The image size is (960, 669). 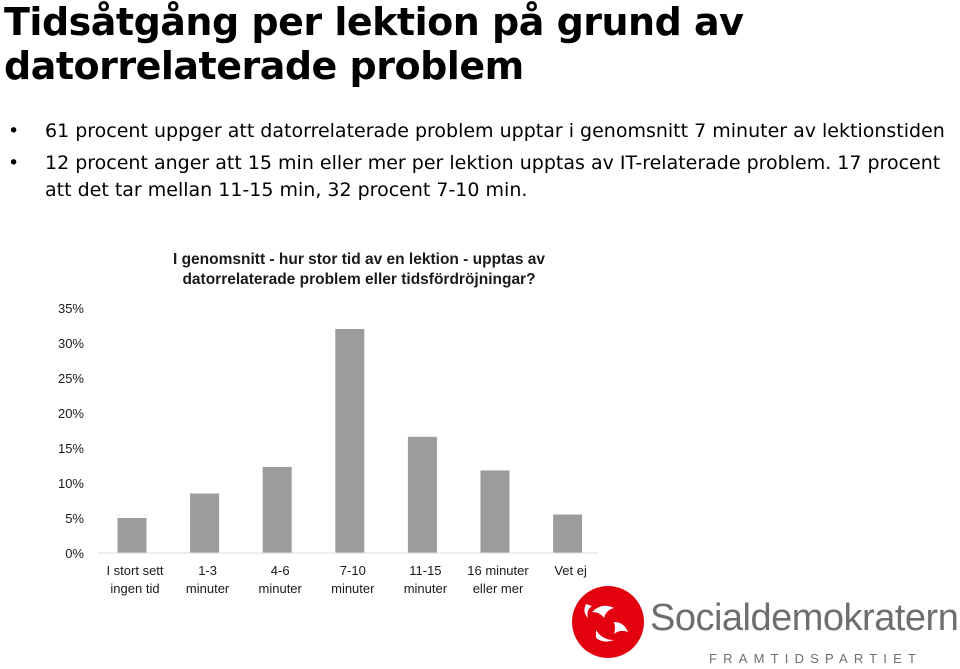 I want to click on x-tick-label: Vet ej, so click(x=570, y=570).